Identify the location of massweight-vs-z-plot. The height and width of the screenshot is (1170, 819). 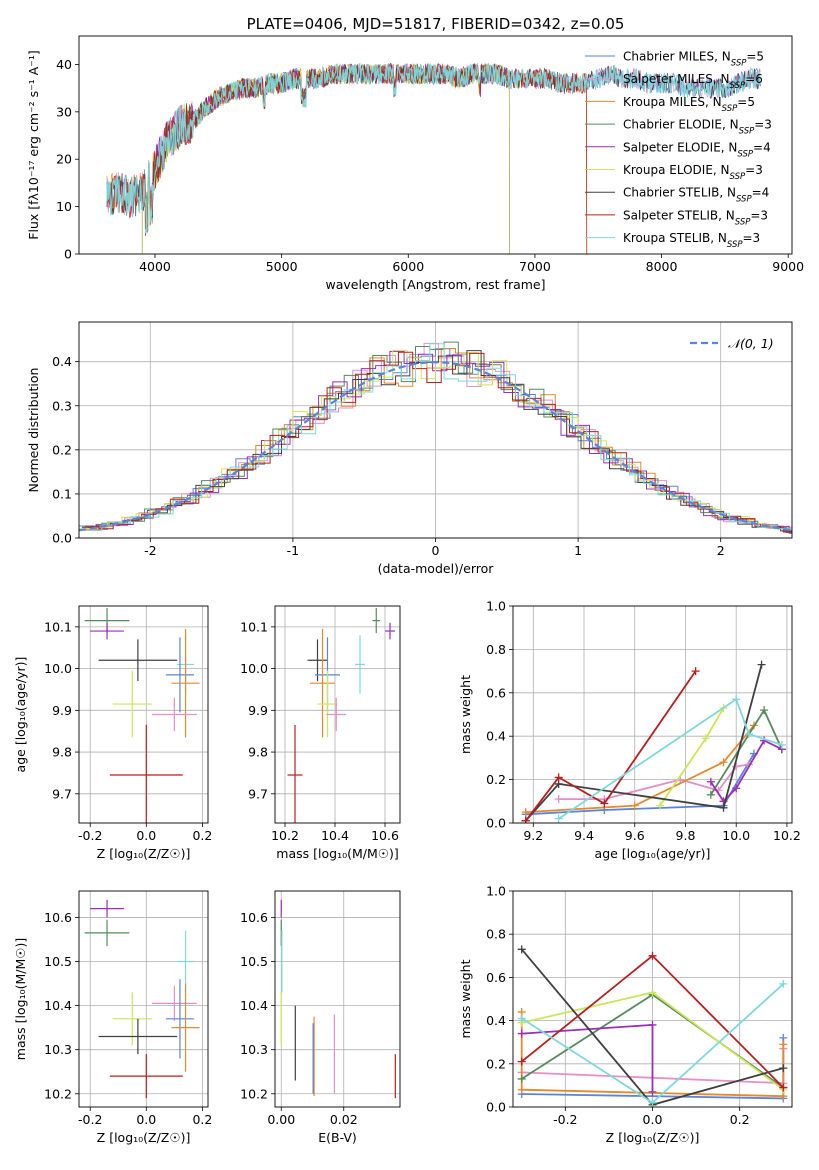
(652, 1026).